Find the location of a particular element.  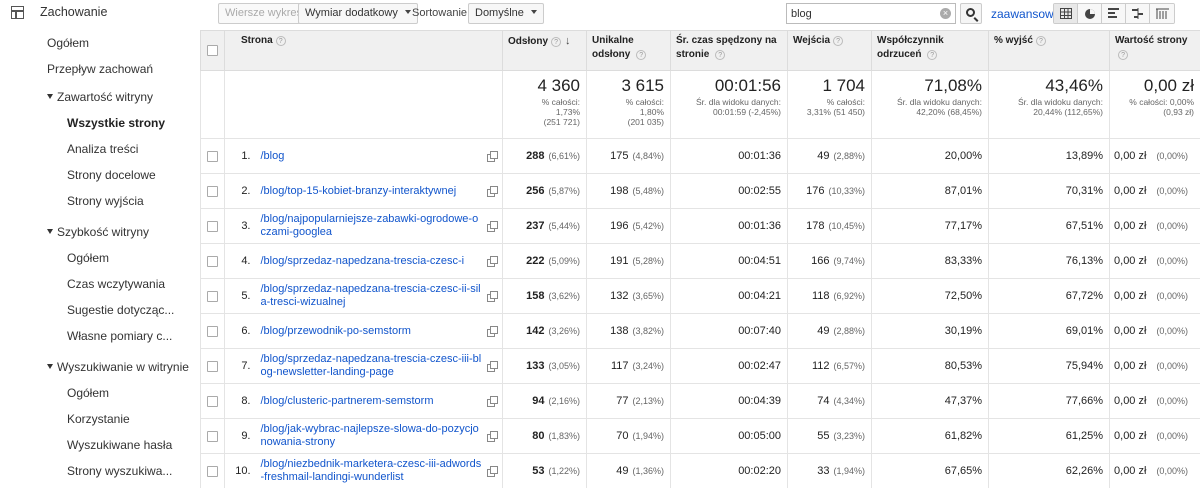

secondary-dimension-dropdown: Wymiar dodatkowy is located at coordinates (358, 13).